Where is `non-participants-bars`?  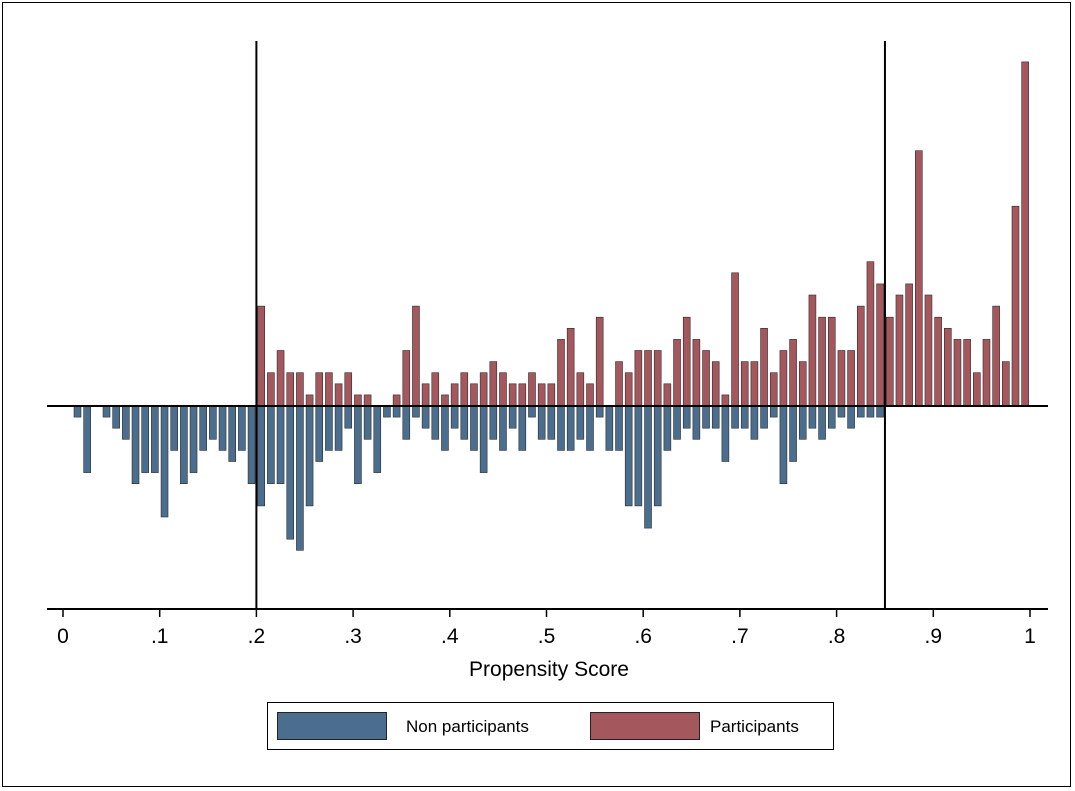
non-participants-bars is located at coordinates (478, 478).